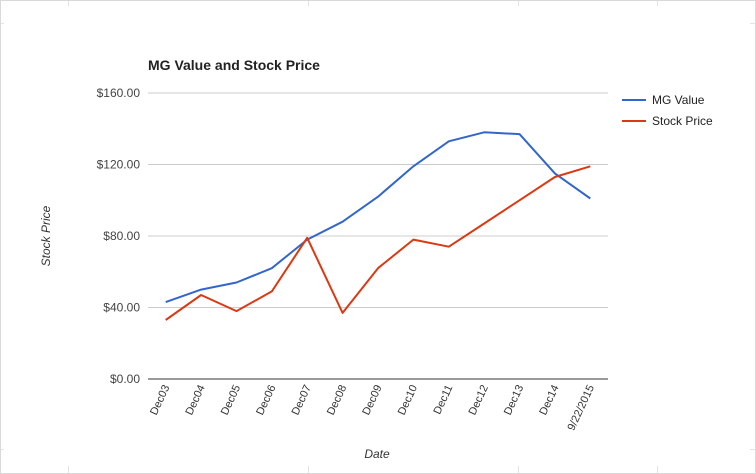 The width and height of the screenshot is (756, 474). I want to click on x-tick-label: Dec06, so click(266, 400).